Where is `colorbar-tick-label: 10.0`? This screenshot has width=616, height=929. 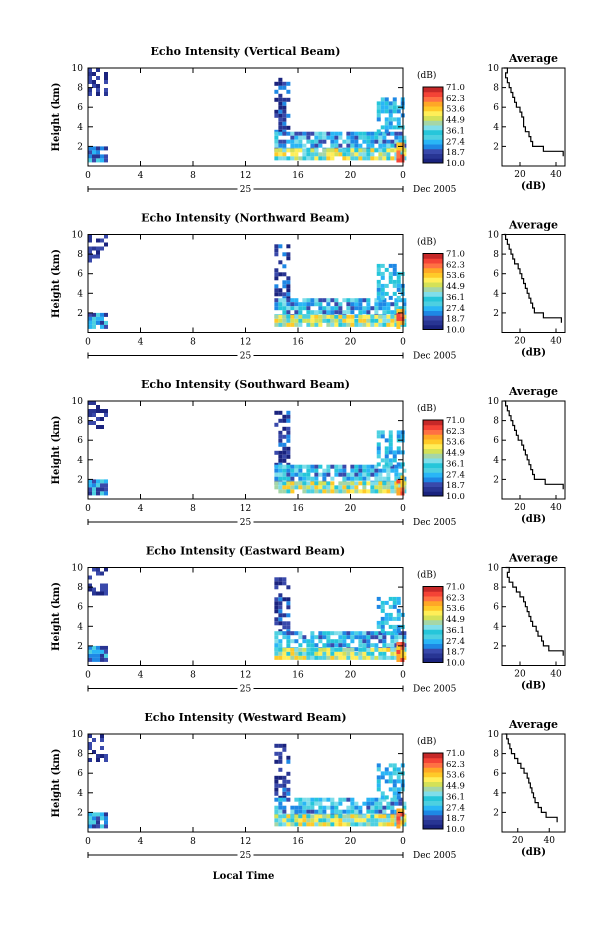
colorbar-tick-label: 10.0 is located at coordinates (455, 164).